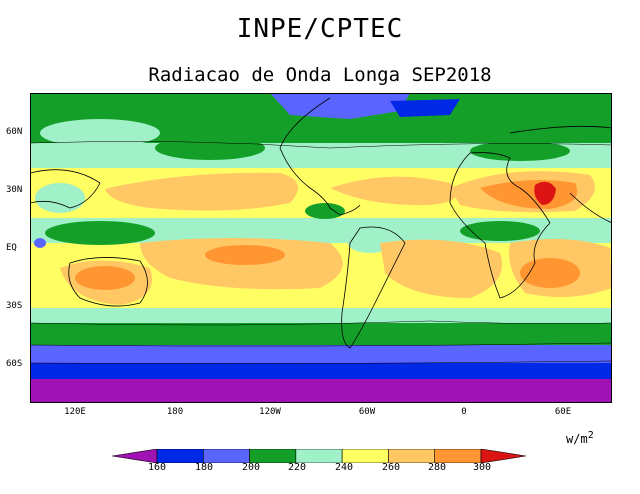 This screenshot has height=494, width=640. I want to click on arabia-hotspot, so click(545, 193).